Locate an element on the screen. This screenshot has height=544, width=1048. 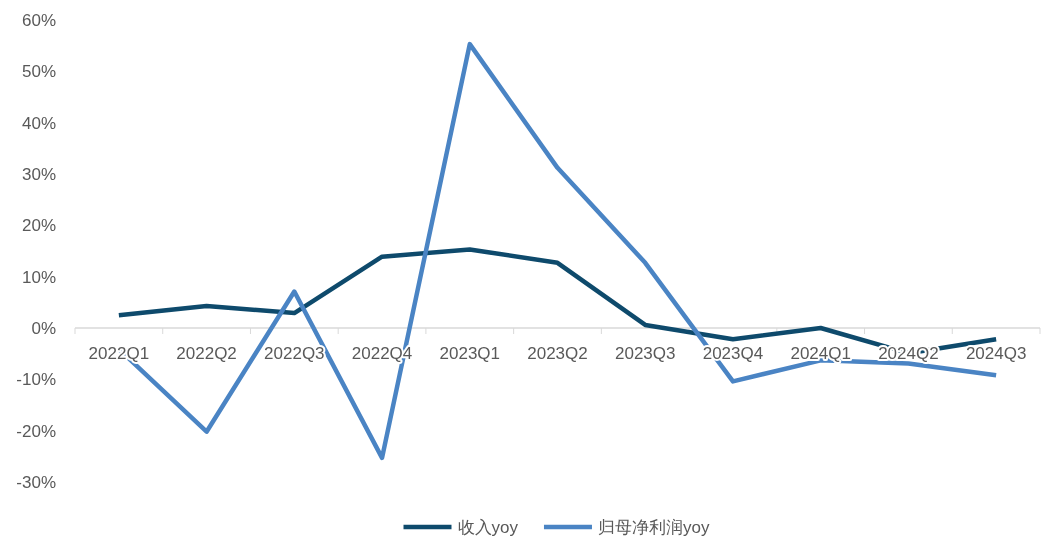
y-tick-label: -10% is located at coordinates (36, 380).